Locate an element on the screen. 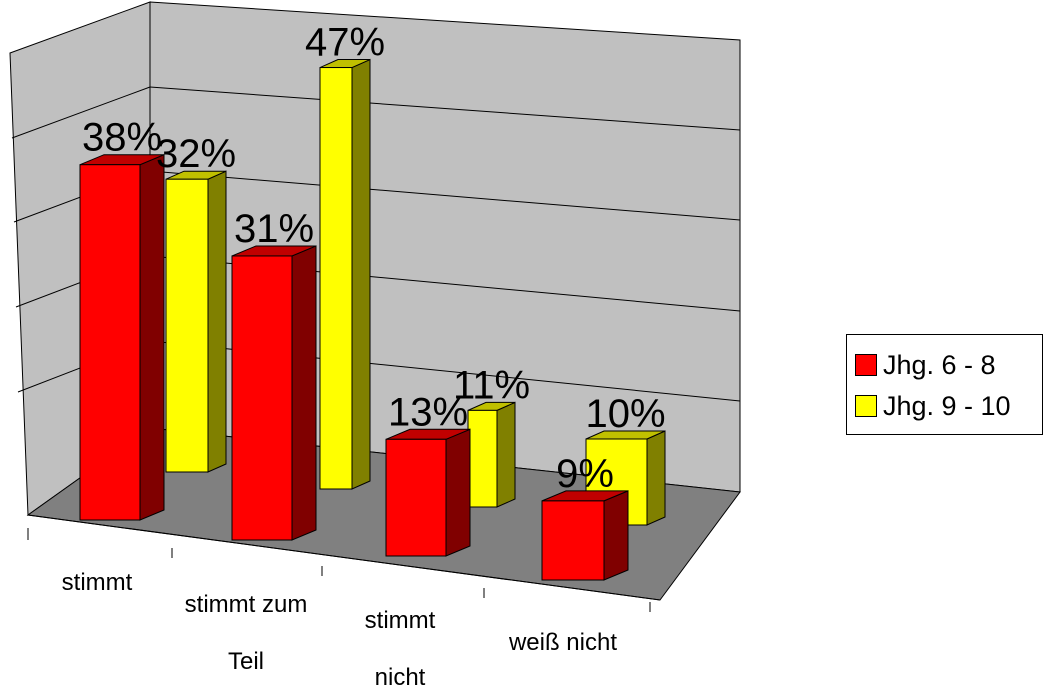 The height and width of the screenshot is (693, 1046). bar-s2-c3-front is located at coordinates (482, 458).